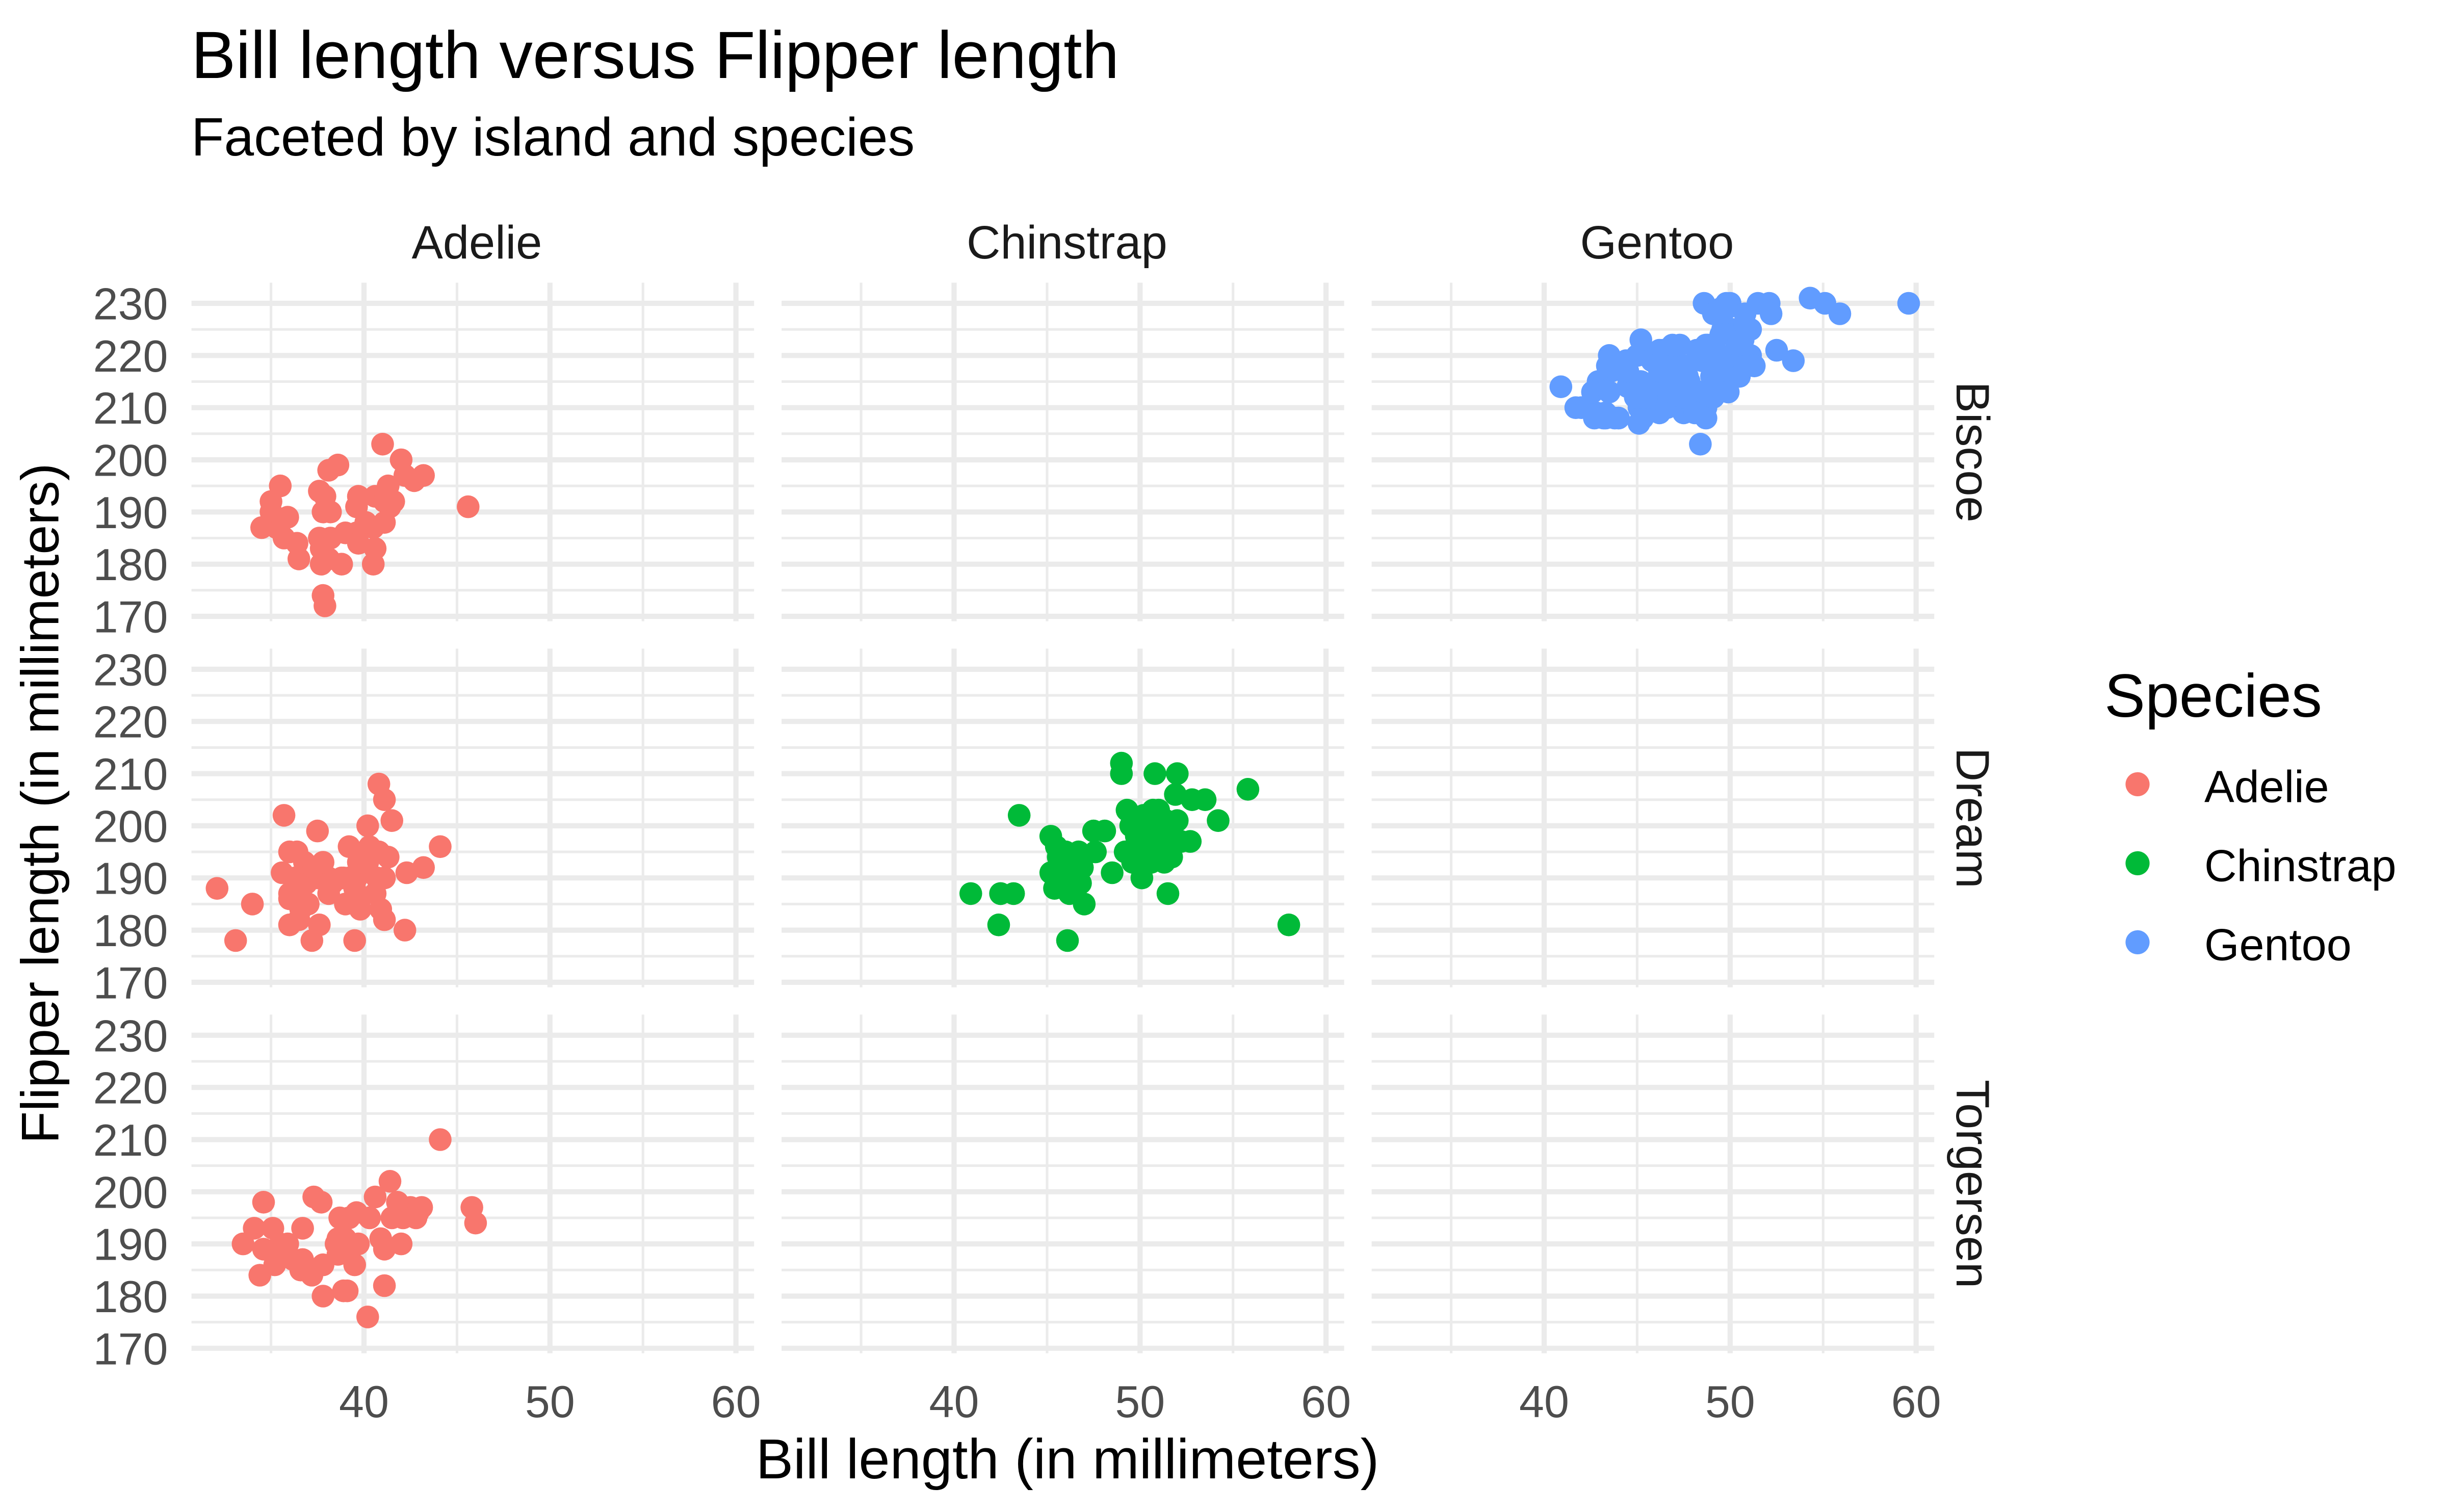 Image resolution: width=2447 pixels, height=1512 pixels. I want to click on svg-text: Faceted by island and species, so click(553, 137).